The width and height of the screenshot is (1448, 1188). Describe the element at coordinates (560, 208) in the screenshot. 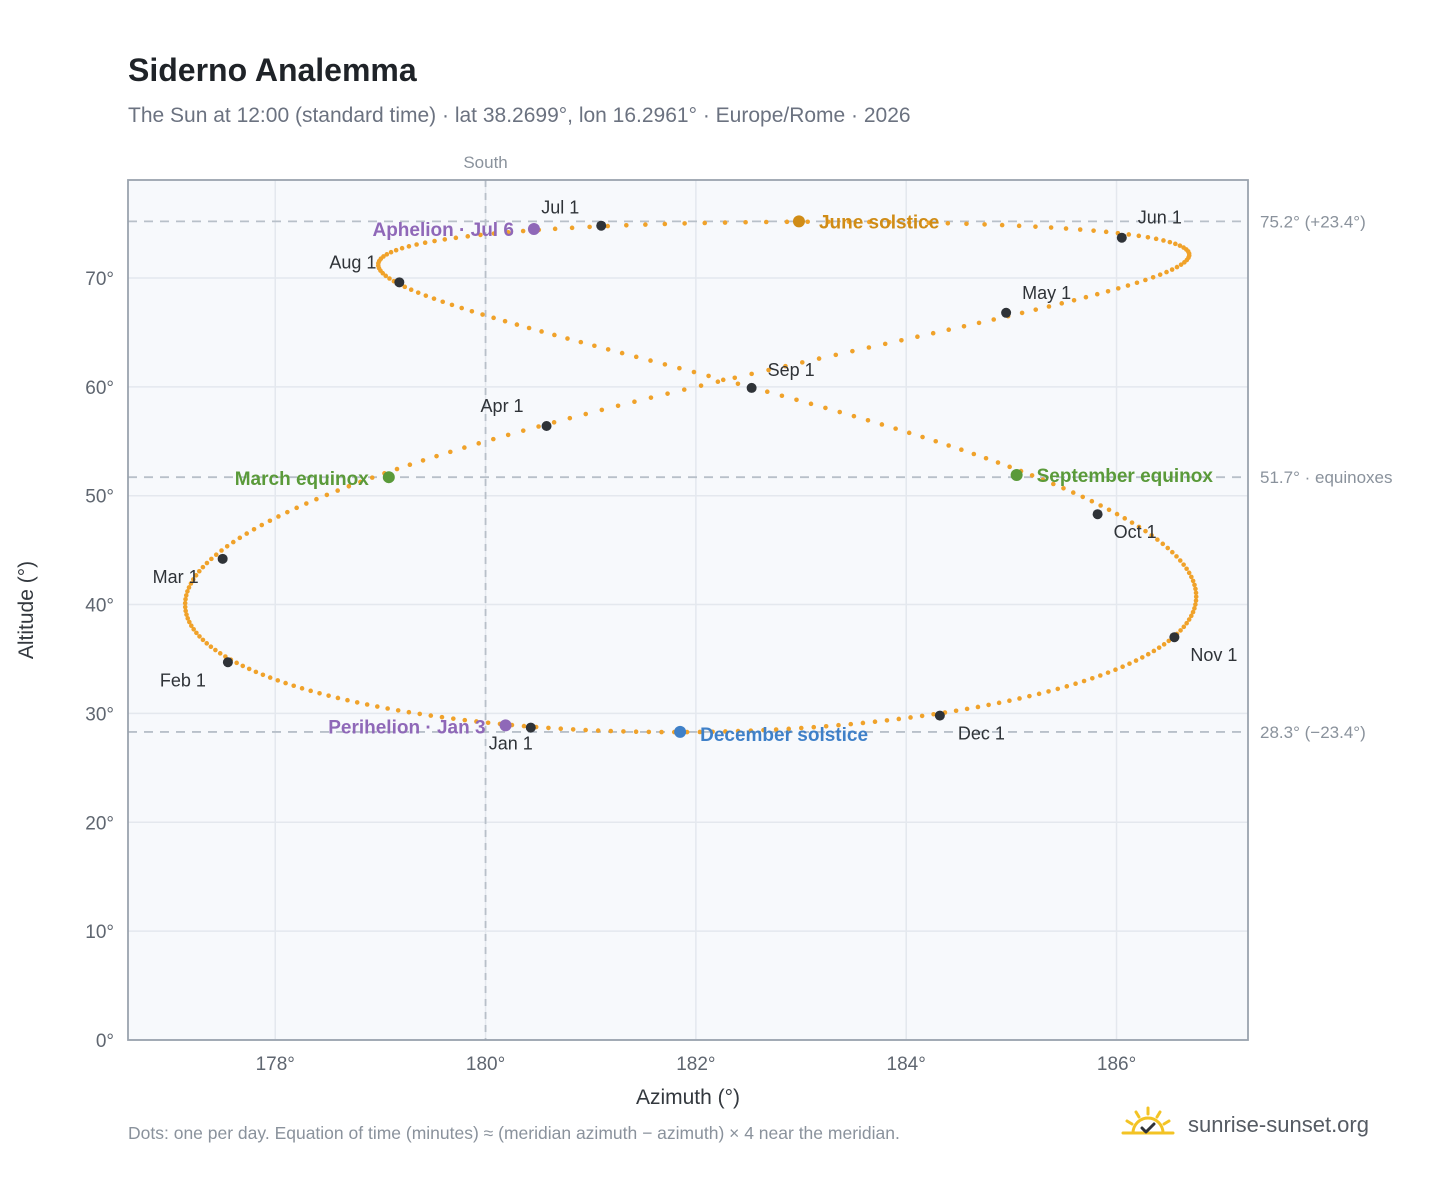

I see `month-marker-label: Jul 1` at that location.